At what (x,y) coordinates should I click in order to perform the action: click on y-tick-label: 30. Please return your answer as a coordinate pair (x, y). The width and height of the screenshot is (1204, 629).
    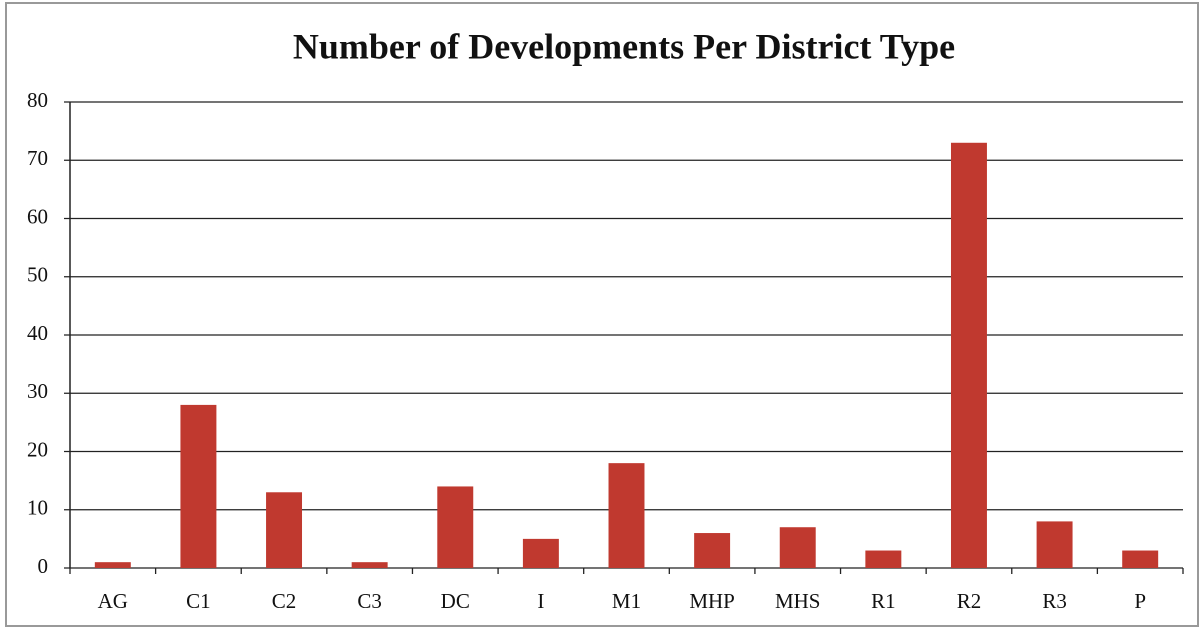
    Looking at the image, I should click on (37, 391).